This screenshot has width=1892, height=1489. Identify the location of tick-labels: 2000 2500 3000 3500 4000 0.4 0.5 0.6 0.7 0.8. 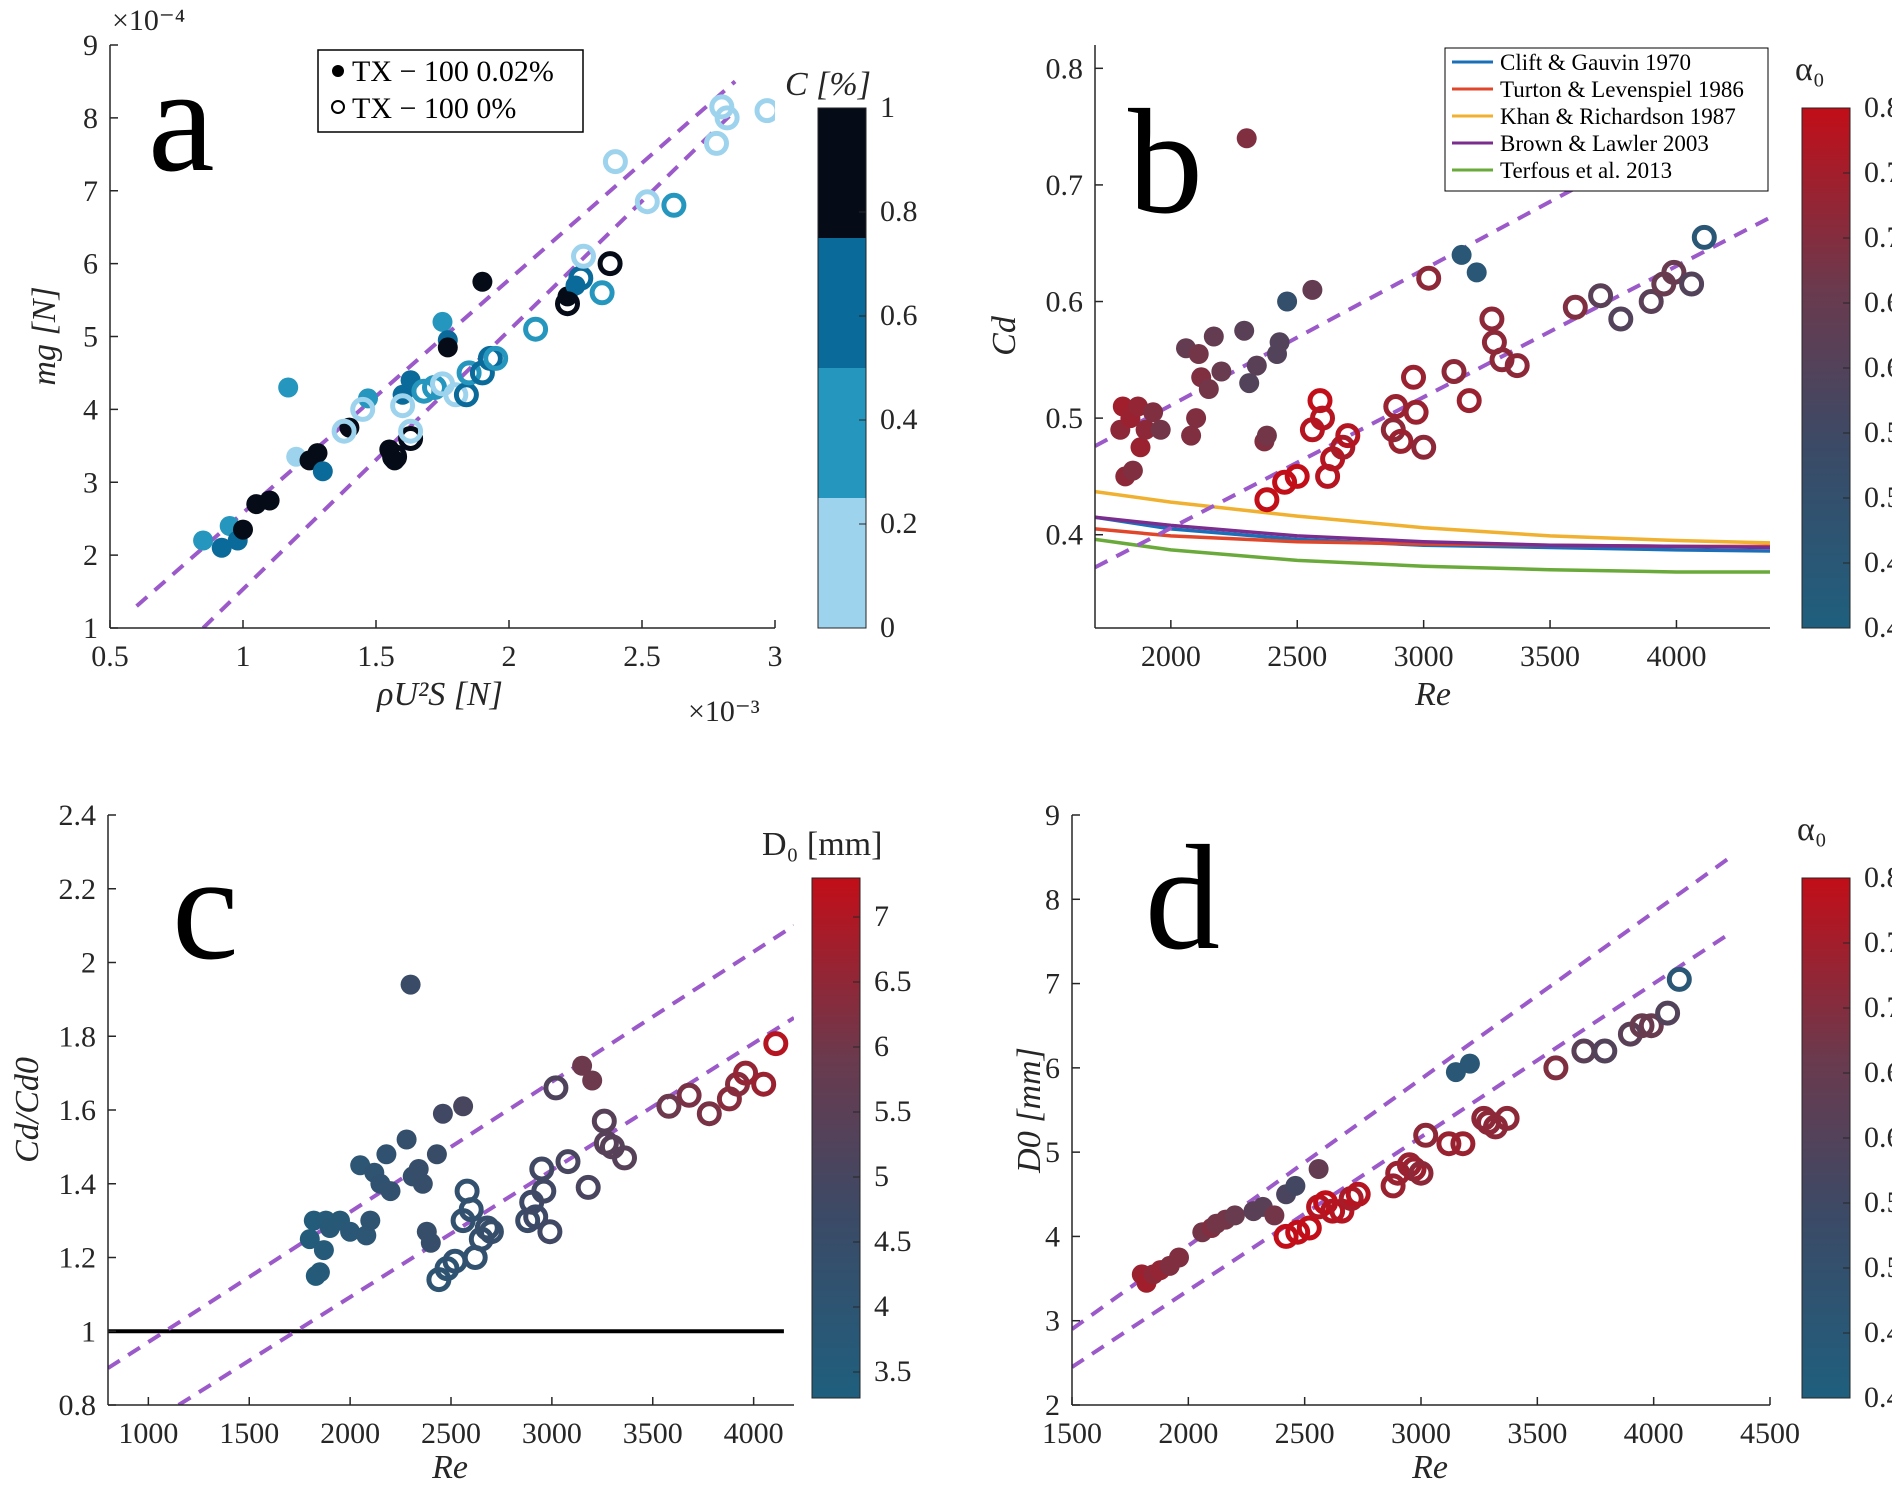
(1376, 362).